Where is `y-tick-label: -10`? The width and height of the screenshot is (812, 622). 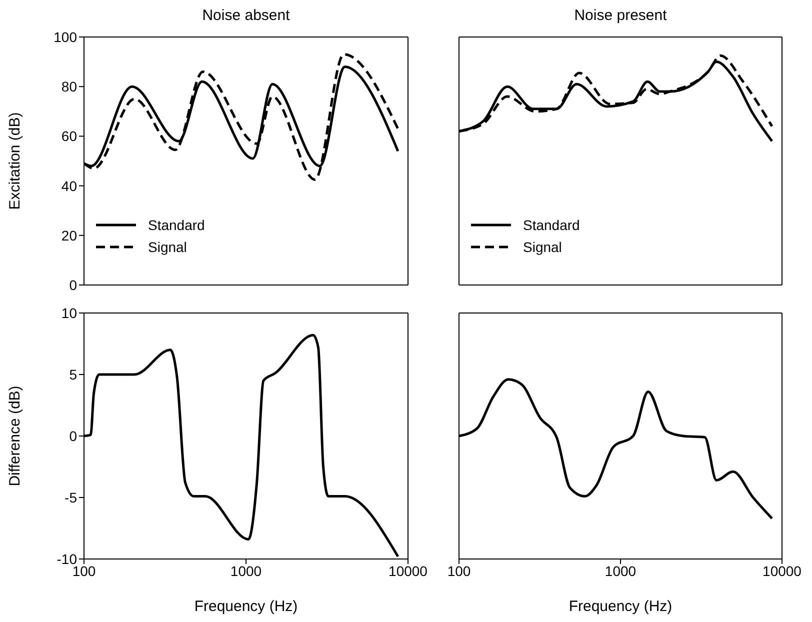 y-tick-label: -10 is located at coordinates (67, 558).